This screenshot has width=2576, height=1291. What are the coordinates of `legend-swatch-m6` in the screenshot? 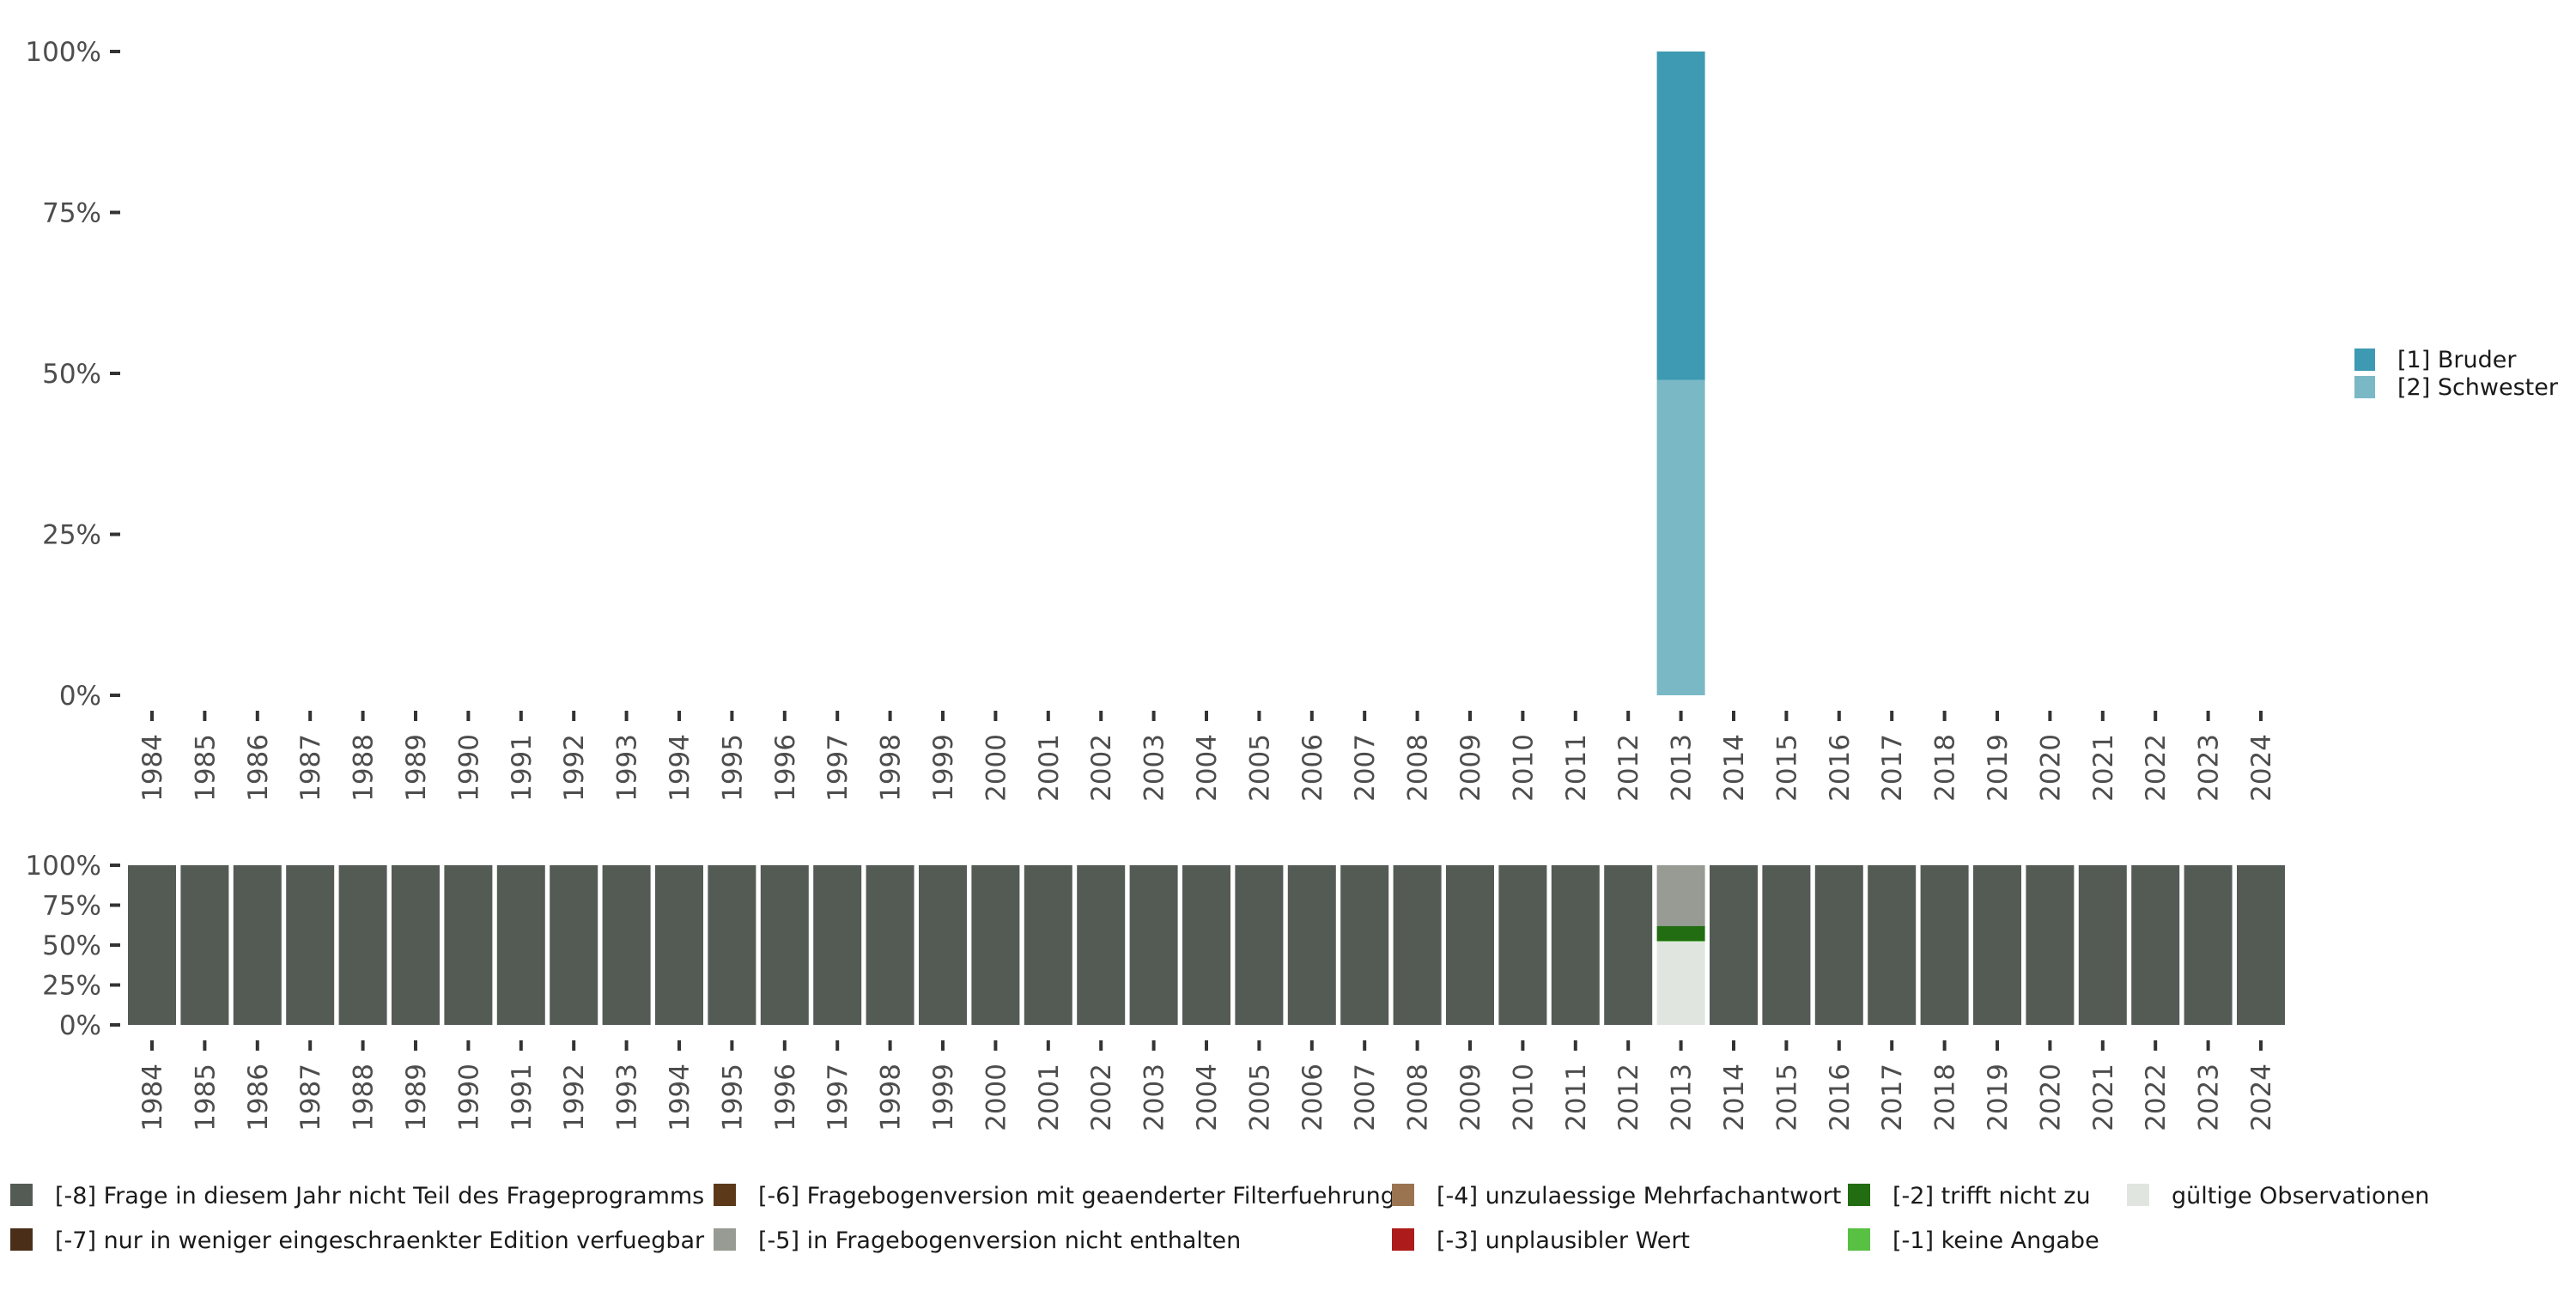 It's located at (725, 1195).